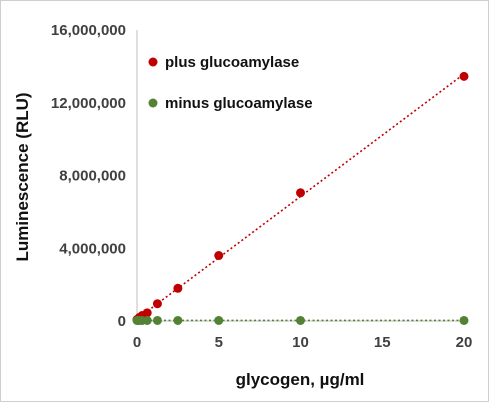 The width and height of the screenshot is (491, 404). Describe the element at coordinates (382, 342) in the screenshot. I see `x-tick-label: 15` at that location.